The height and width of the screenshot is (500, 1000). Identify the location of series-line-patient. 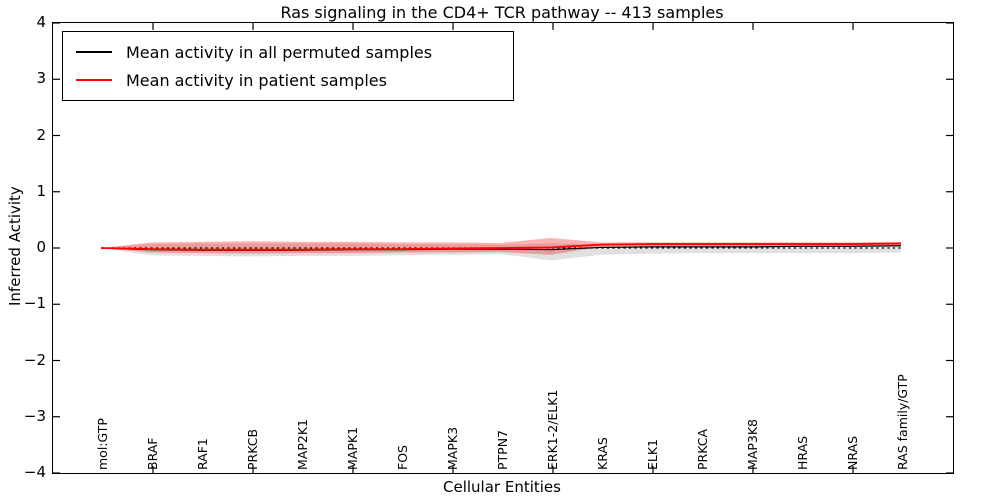
(501, 246).